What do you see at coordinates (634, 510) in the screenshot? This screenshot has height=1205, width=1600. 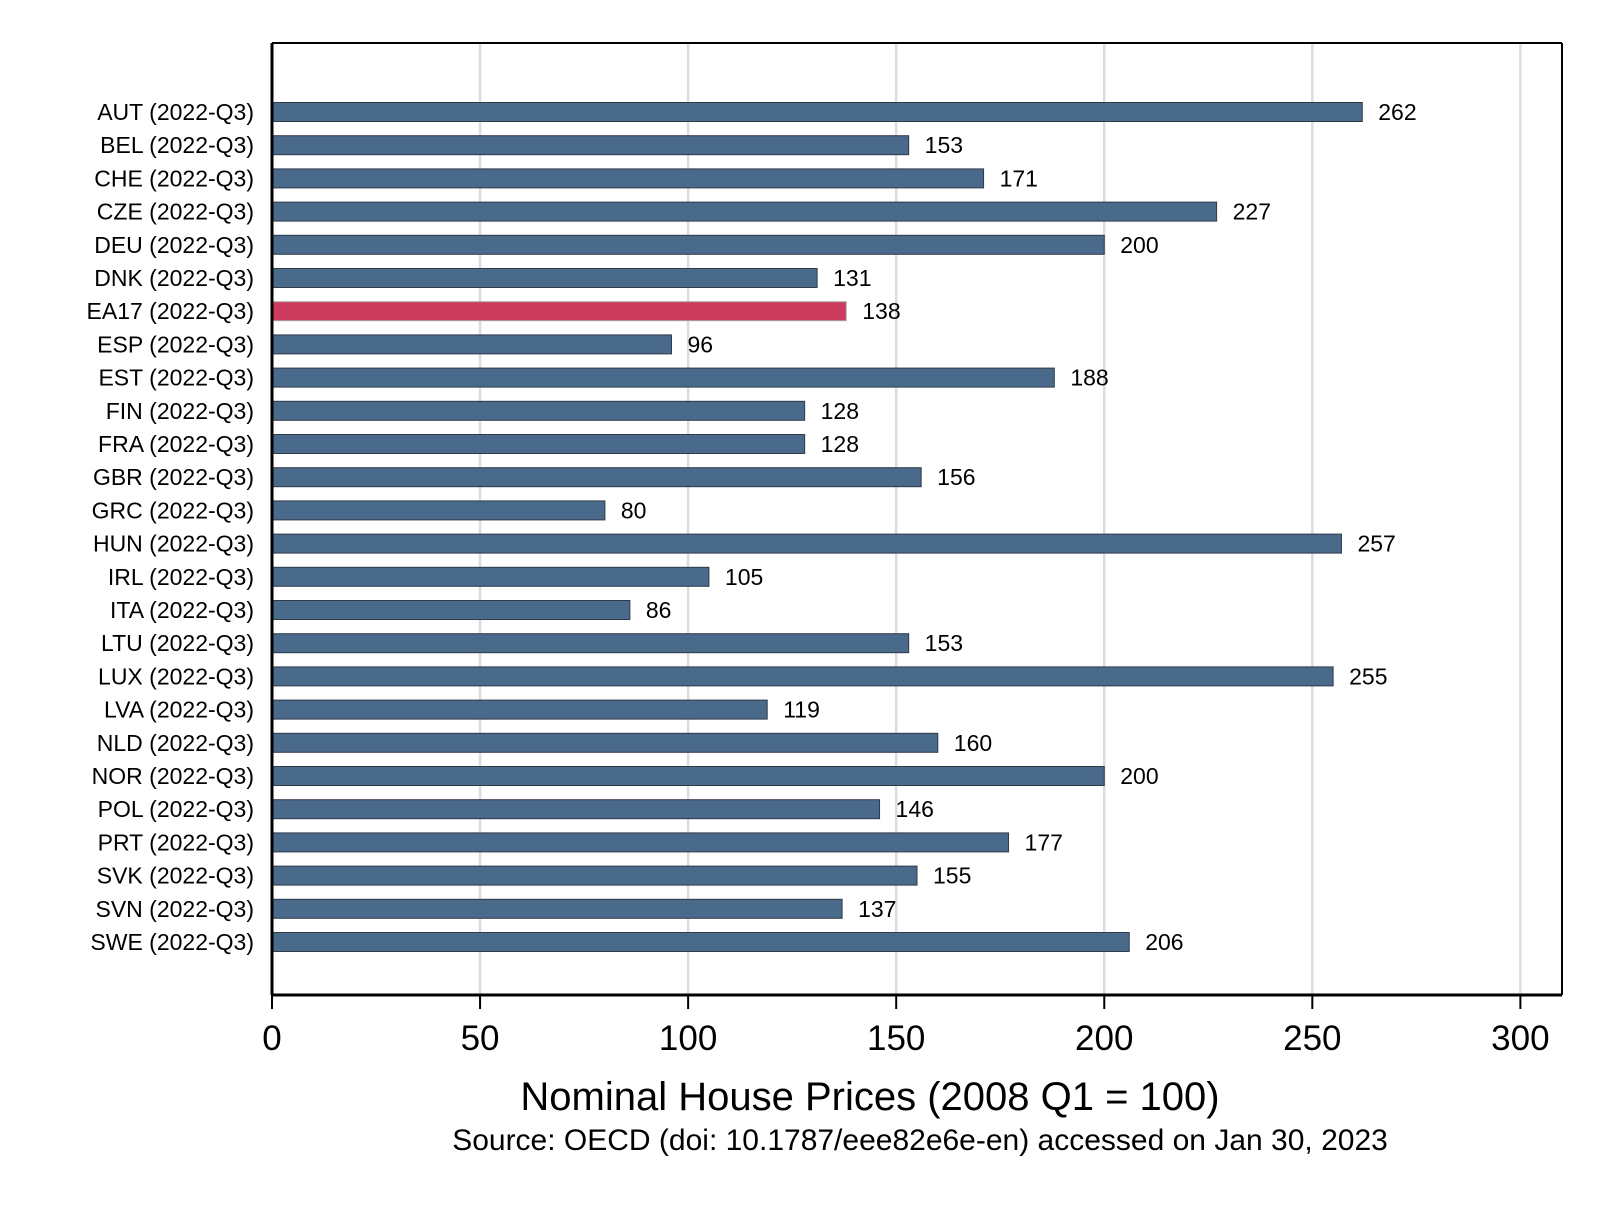 I see `value-label: 80` at bounding box center [634, 510].